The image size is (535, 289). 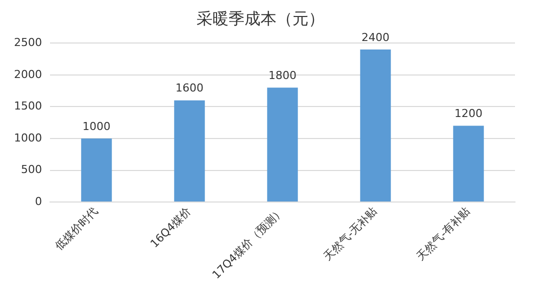 What do you see at coordinates (443, 234) in the screenshot?
I see `x-tick-label: 天然气-有补贴` at bounding box center [443, 234].